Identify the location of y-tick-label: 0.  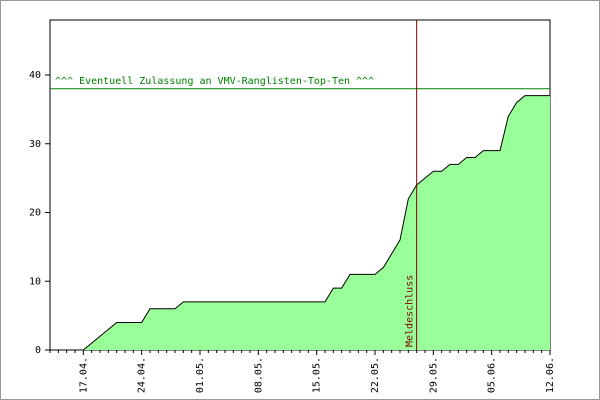
(38, 350).